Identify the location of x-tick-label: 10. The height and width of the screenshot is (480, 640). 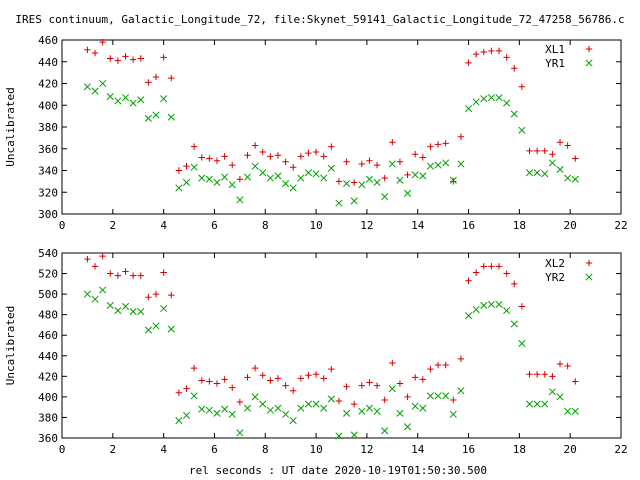
(315, 449).